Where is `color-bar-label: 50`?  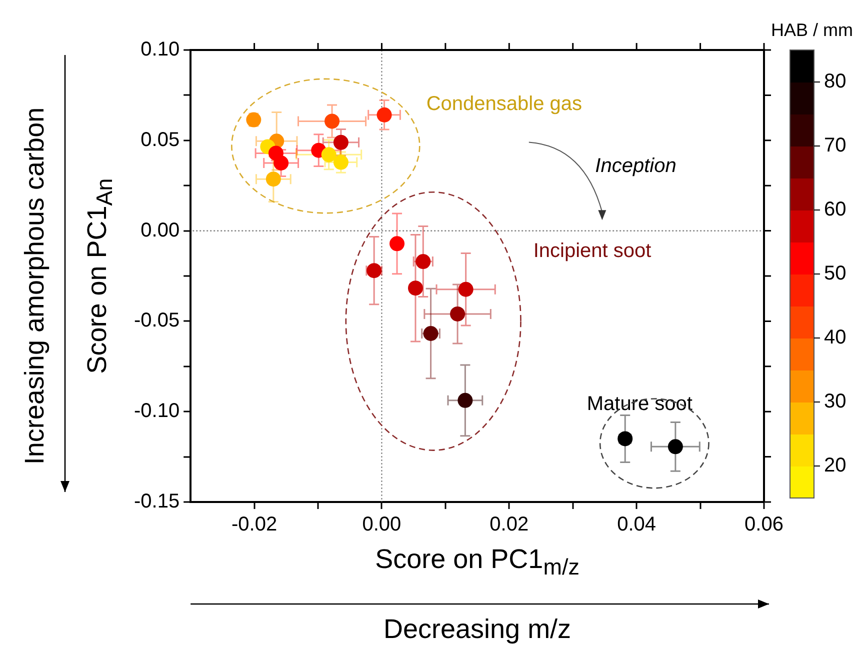 color-bar-label: 50 is located at coordinates (835, 273).